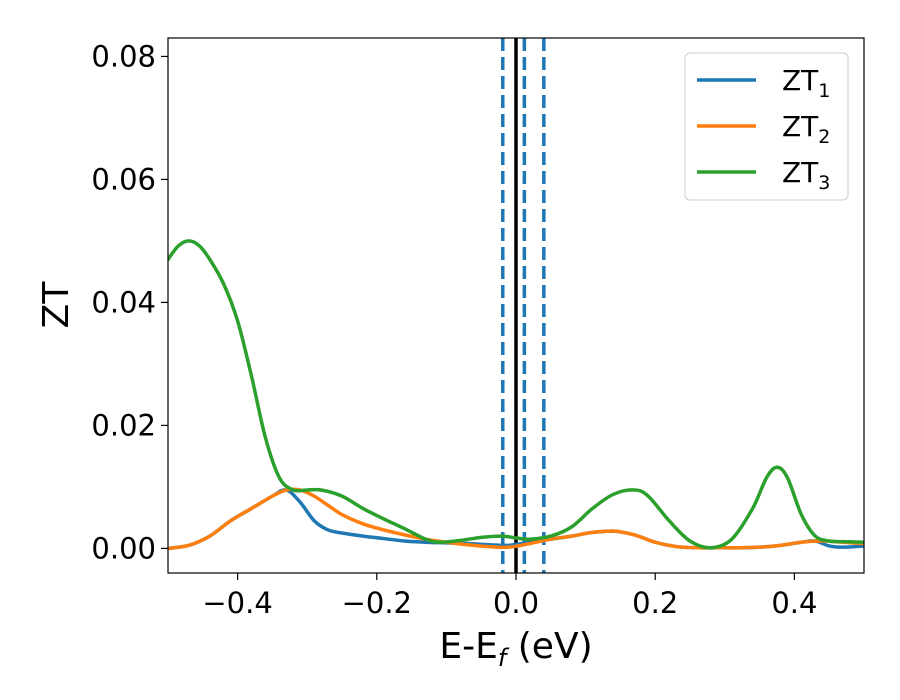 Image resolution: width=900 pixels, height=700 pixels. Describe the element at coordinates (806, 83) in the screenshot. I see `legend-label-1: ZT1` at that location.